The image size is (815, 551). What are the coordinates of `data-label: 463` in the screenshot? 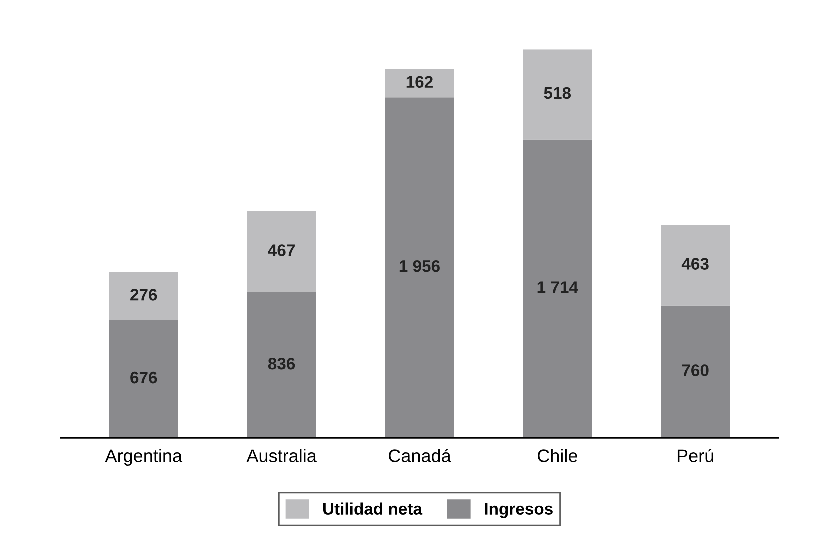 It's located at (695, 264).